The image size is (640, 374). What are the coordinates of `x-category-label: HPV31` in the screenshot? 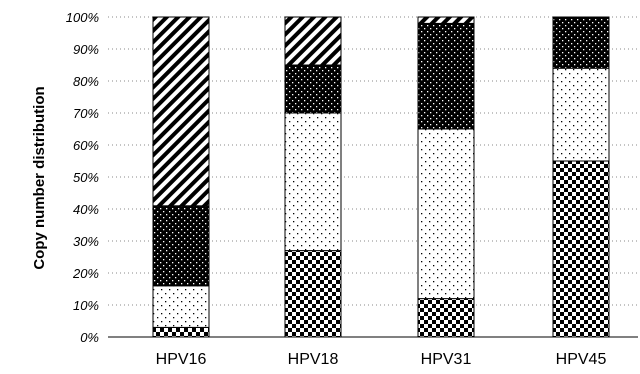 It's located at (446, 359).